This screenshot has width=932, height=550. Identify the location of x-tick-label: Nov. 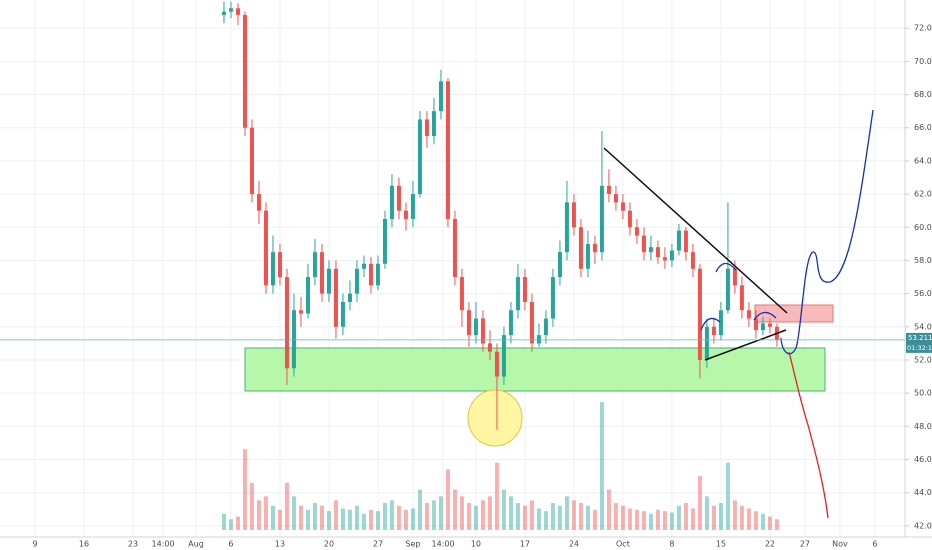
(840, 544).